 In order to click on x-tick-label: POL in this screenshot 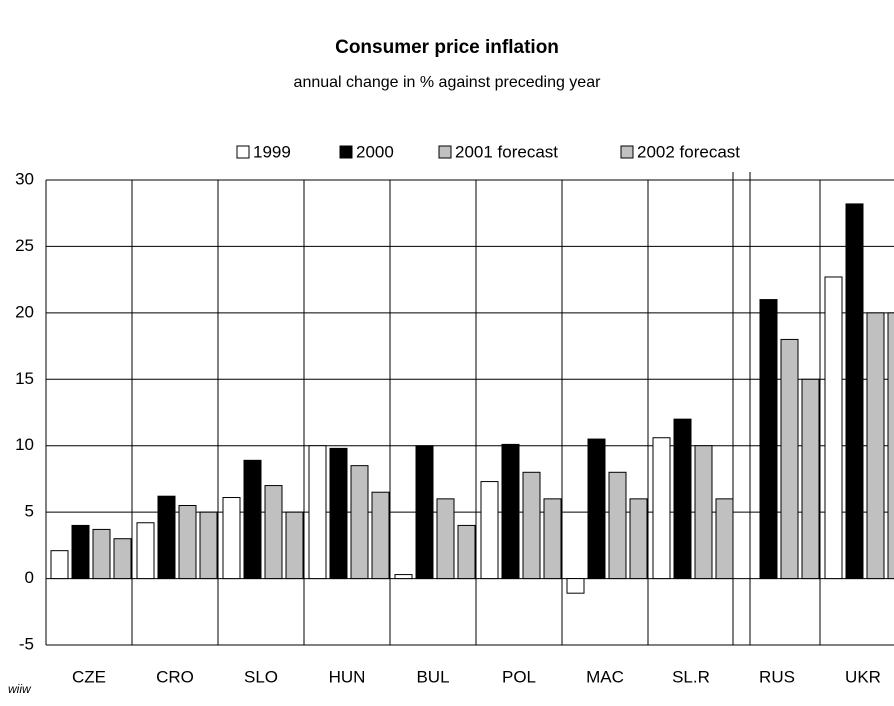, I will do `click(519, 676)`.